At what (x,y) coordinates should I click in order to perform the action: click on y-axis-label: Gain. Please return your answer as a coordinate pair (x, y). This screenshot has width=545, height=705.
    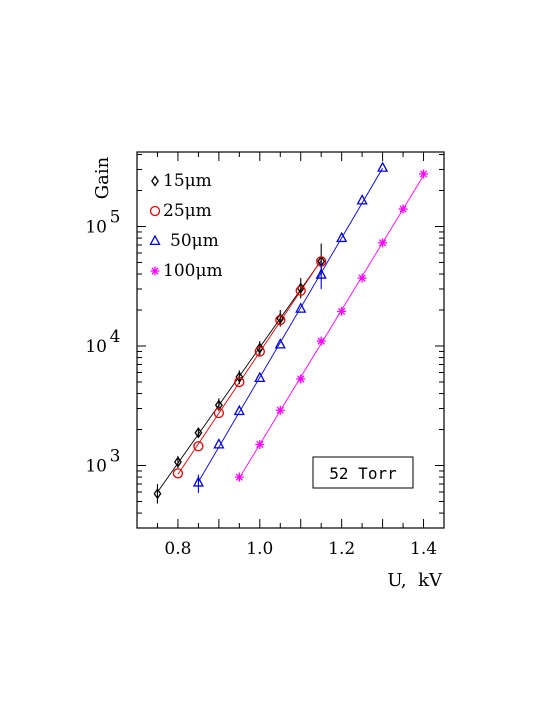
    Looking at the image, I should click on (102, 177).